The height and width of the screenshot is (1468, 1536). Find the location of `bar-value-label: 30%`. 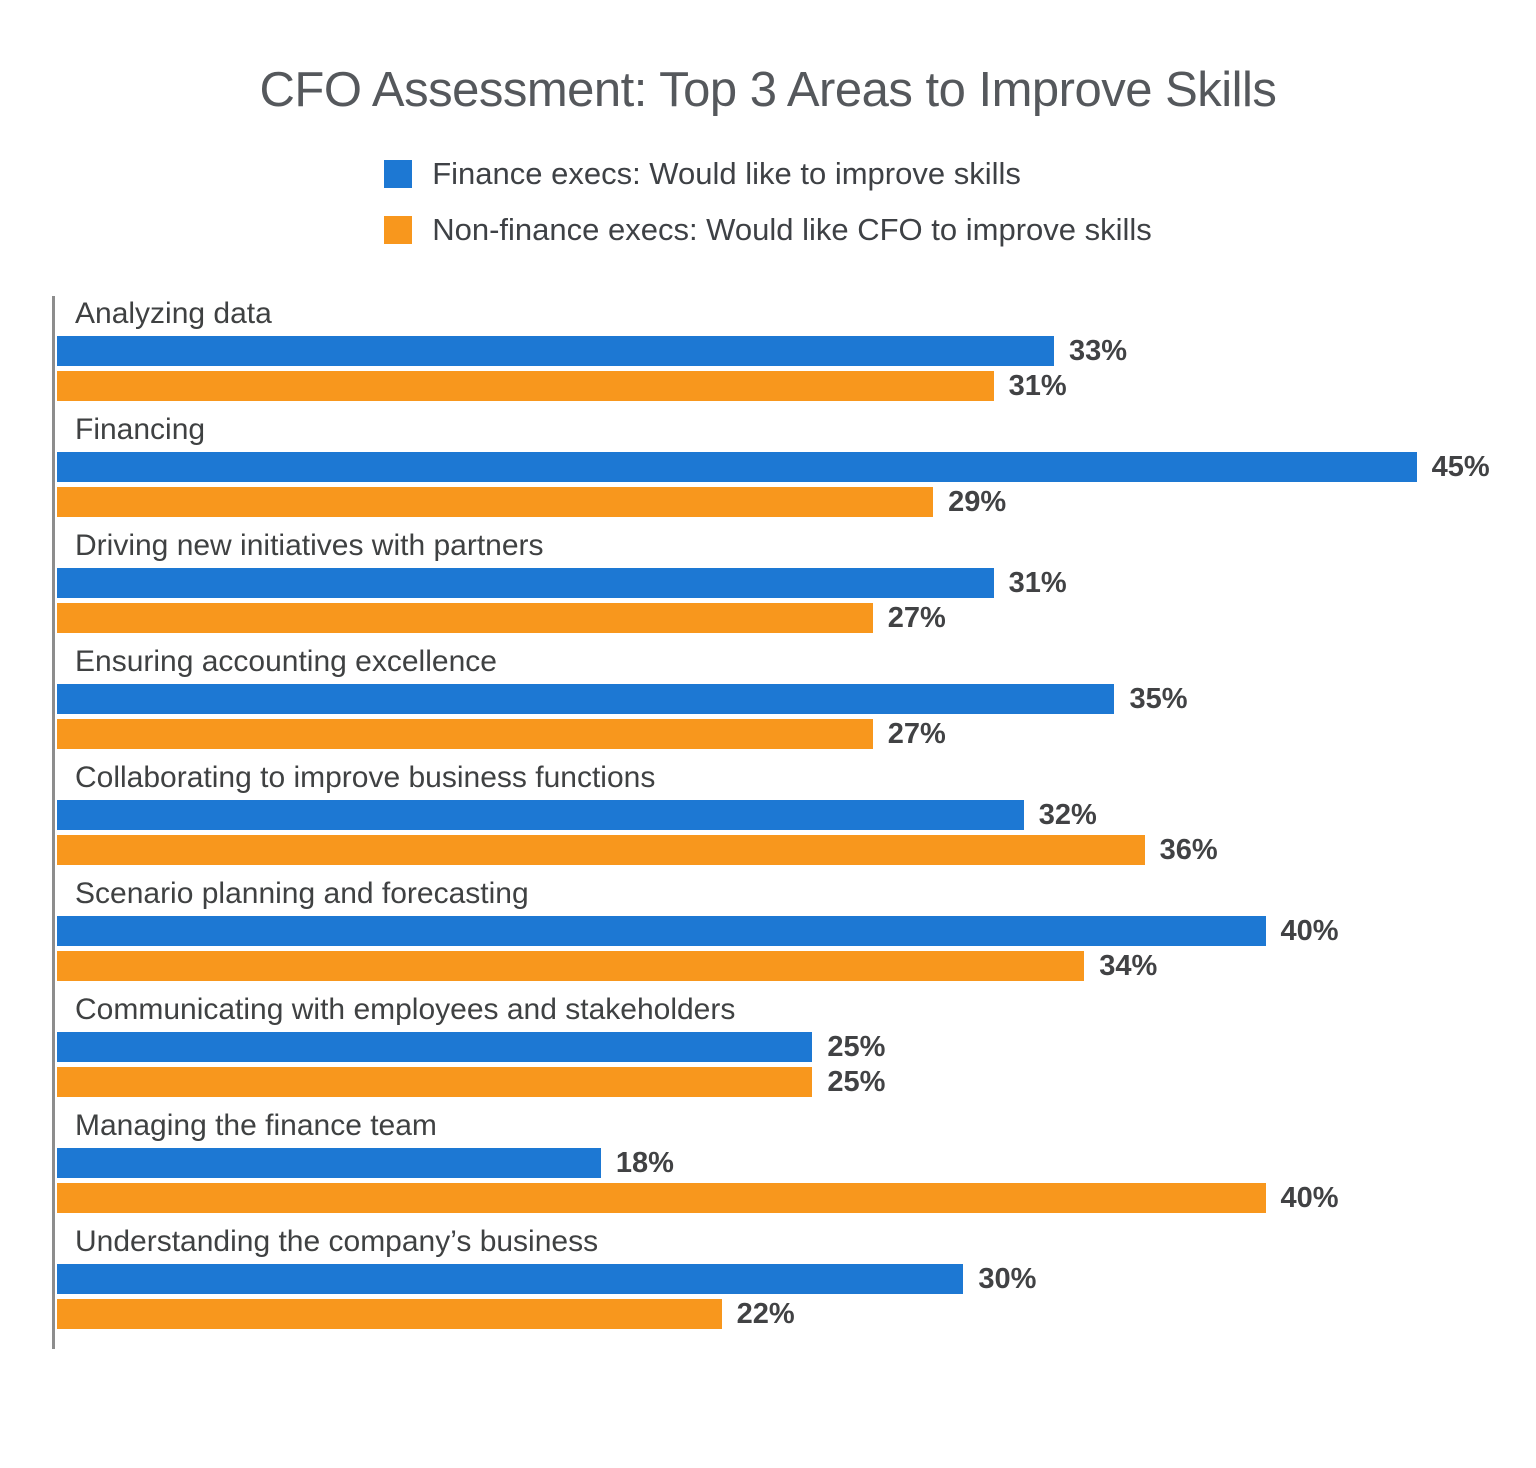

bar-value-label: 30% is located at coordinates (1007, 1278).